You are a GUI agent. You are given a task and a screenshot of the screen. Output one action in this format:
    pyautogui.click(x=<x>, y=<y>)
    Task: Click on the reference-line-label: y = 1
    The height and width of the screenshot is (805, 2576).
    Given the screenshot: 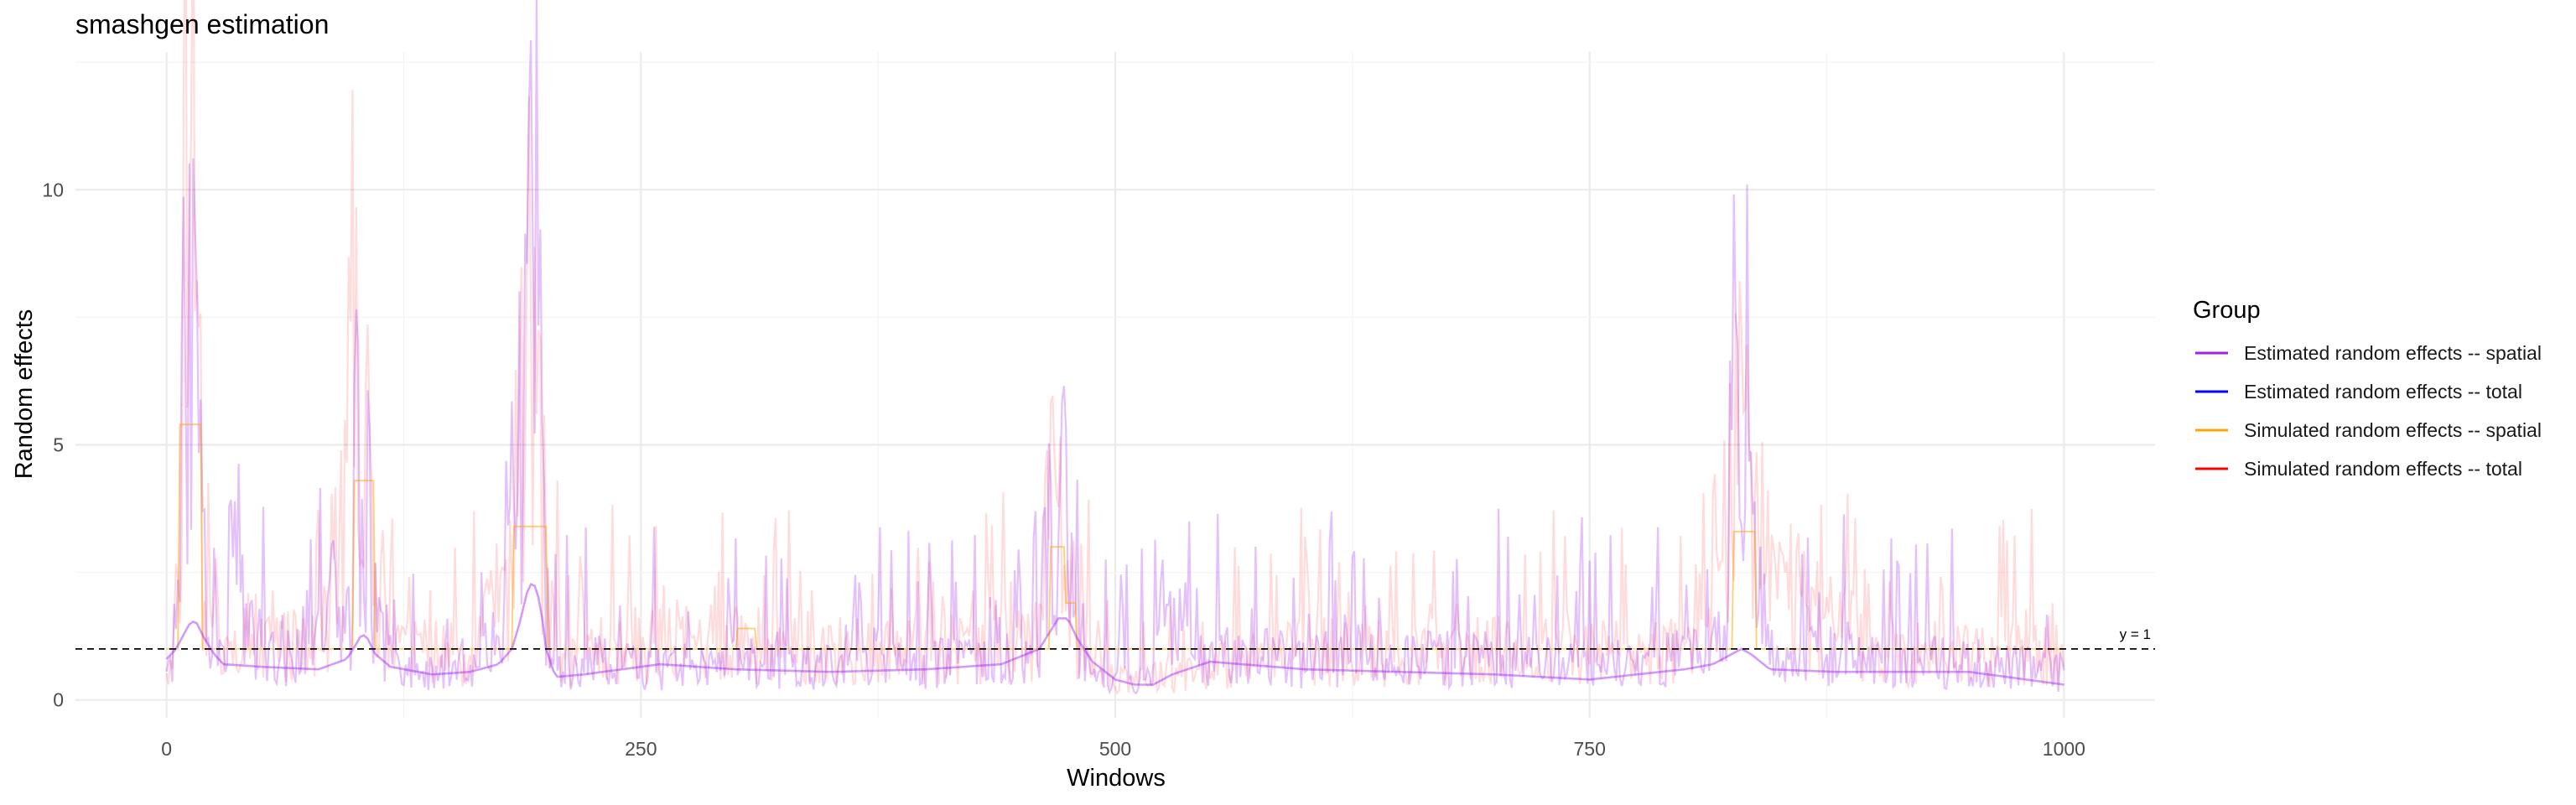 What is the action you would take?
    pyautogui.click(x=2135, y=634)
    